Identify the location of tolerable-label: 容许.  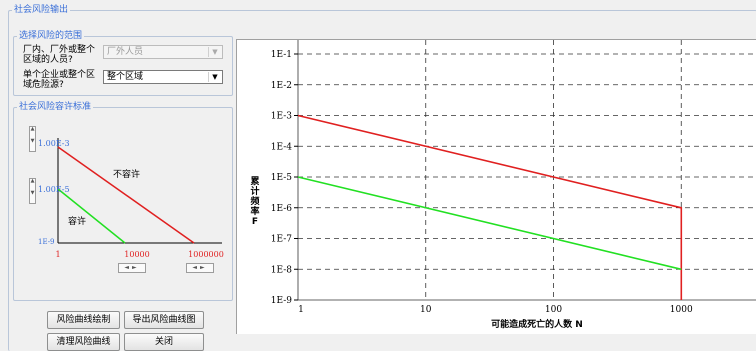
(77, 221).